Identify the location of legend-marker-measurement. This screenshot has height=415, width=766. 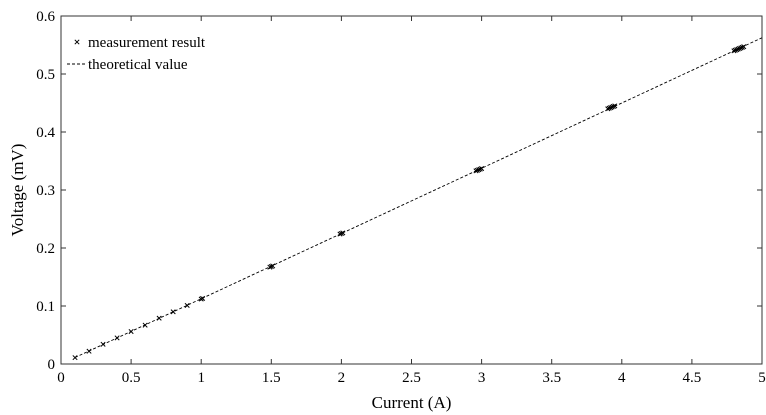
(77, 42).